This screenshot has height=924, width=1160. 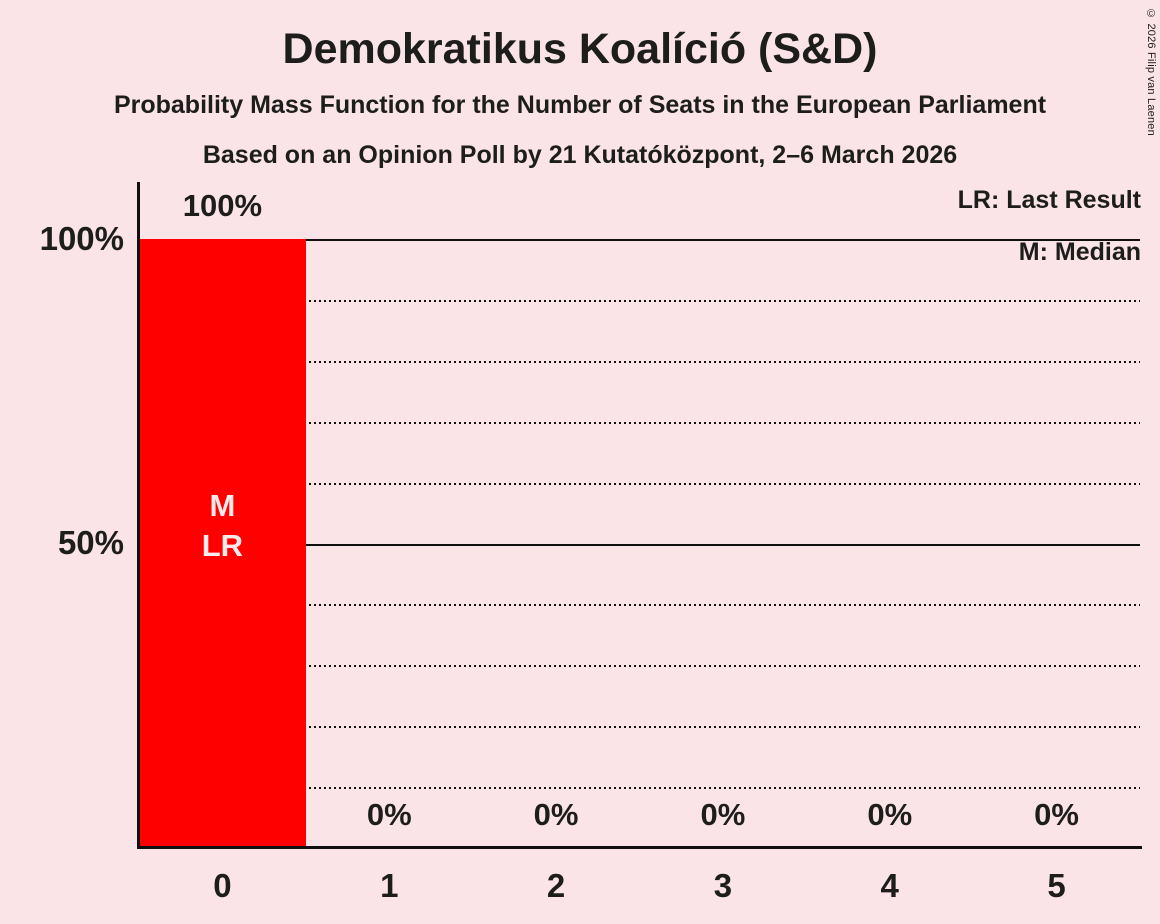 What do you see at coordinates (138, 515) in the screenshot?
I see `y-axis-line` at bounding box center [138, 515].